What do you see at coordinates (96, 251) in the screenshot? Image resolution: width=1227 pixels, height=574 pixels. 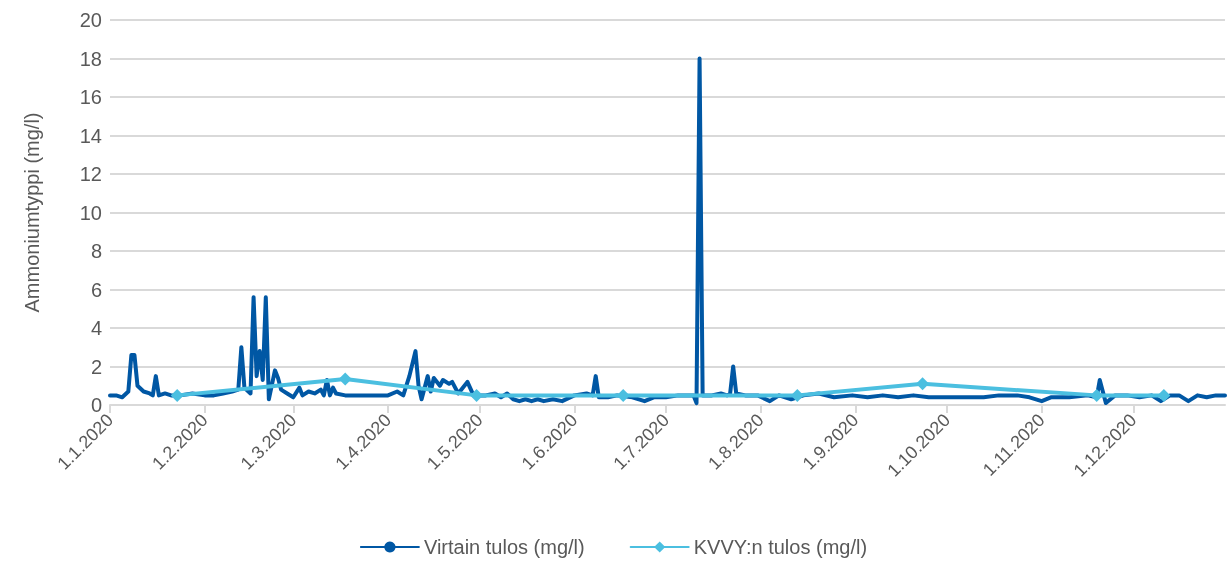 I see `y-tick-label: 8` at bounding box center [96, 251].